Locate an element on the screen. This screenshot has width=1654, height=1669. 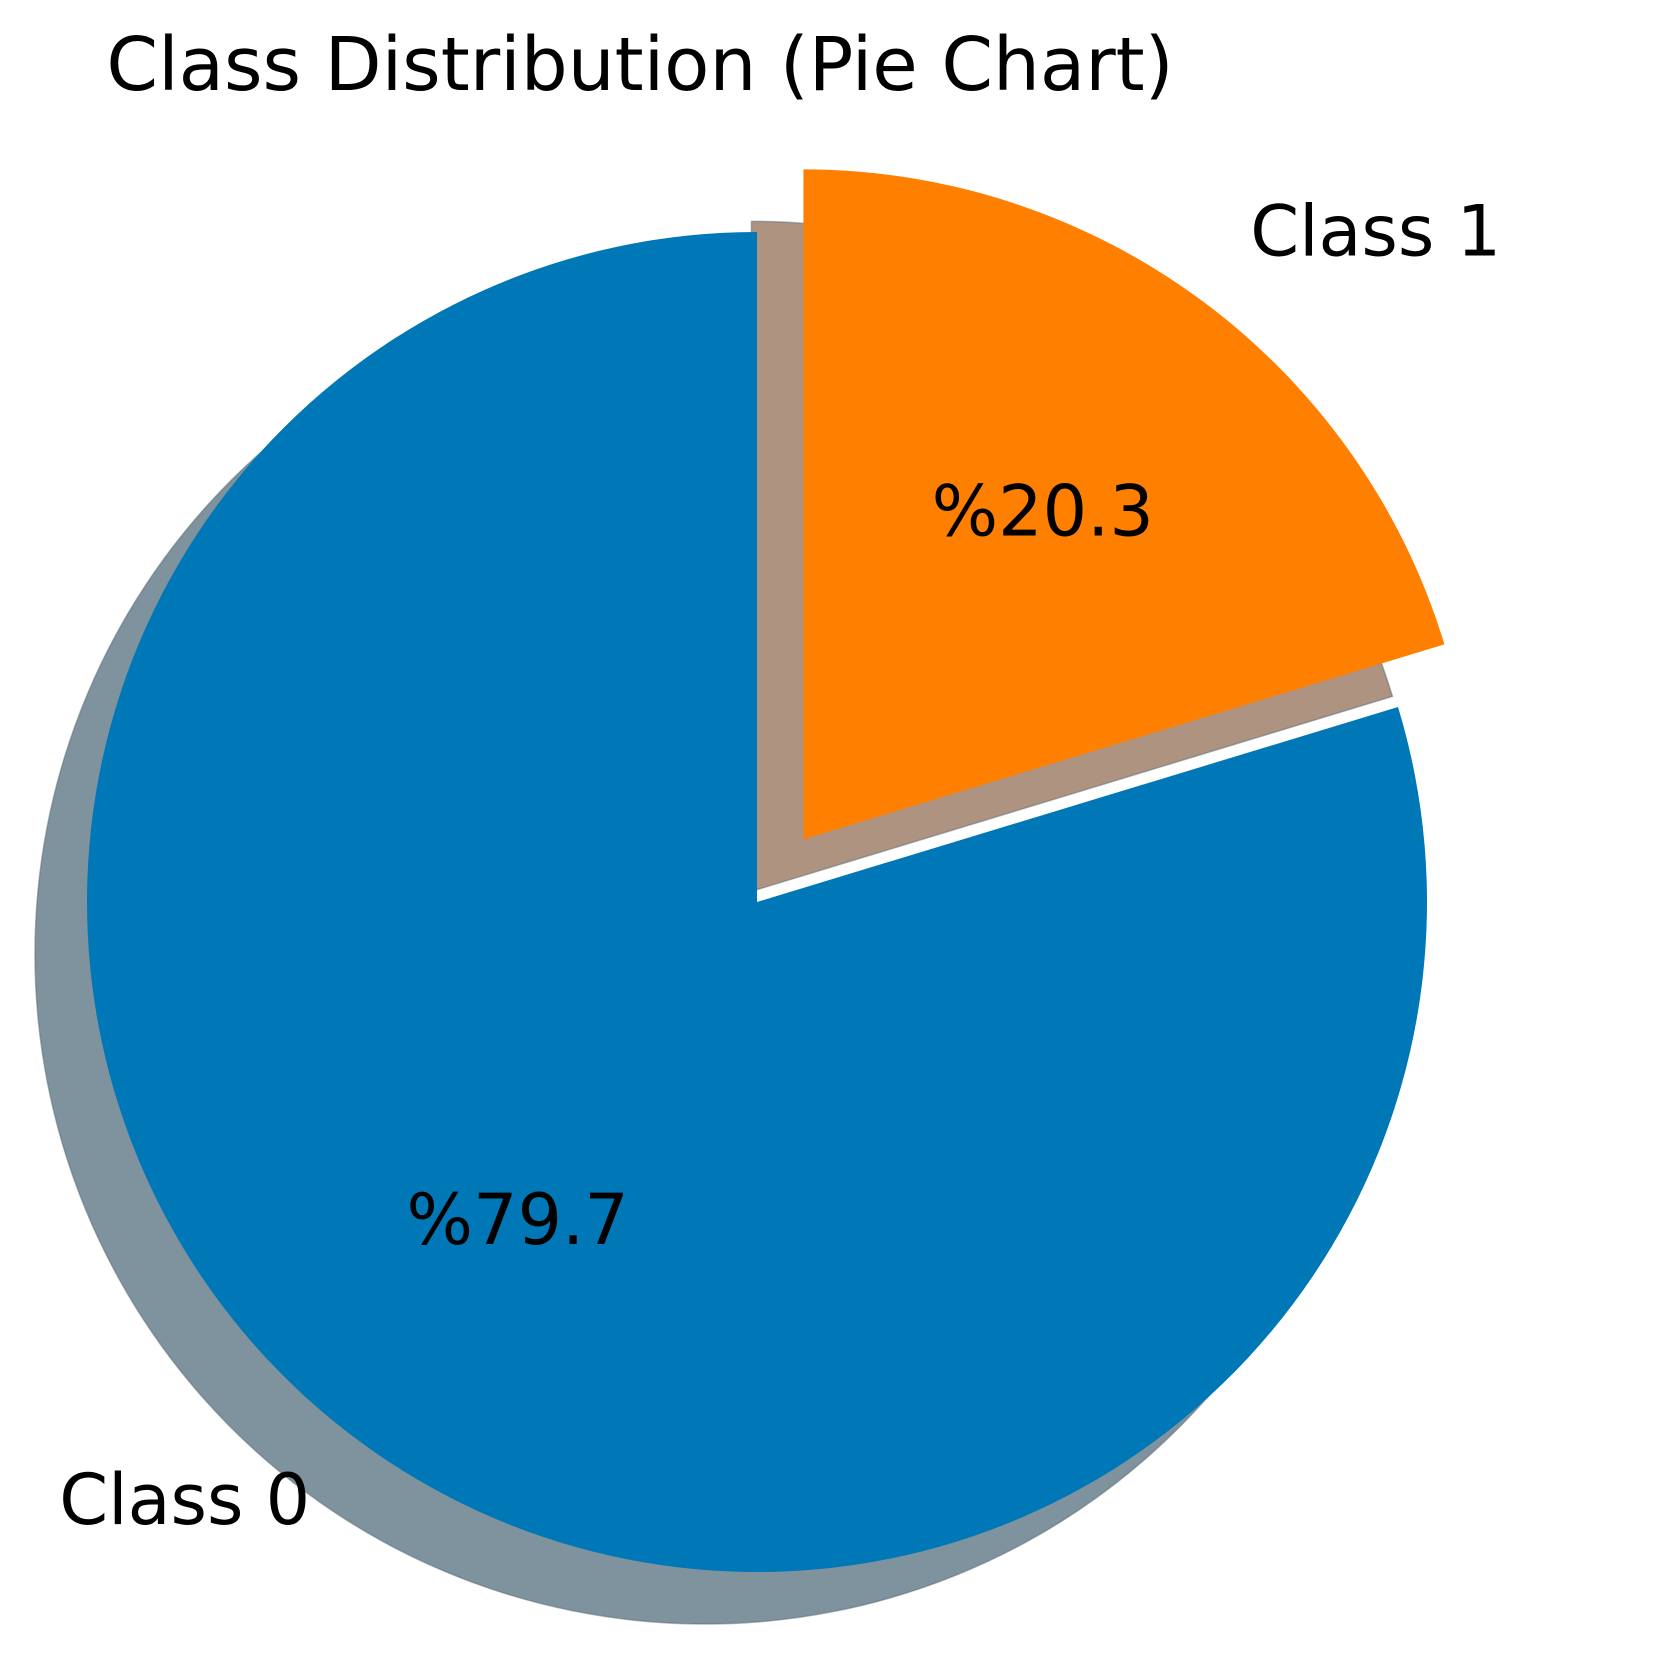
chart-title: Class Distribution (Pie Chart) is located at coordinates (640, 65).